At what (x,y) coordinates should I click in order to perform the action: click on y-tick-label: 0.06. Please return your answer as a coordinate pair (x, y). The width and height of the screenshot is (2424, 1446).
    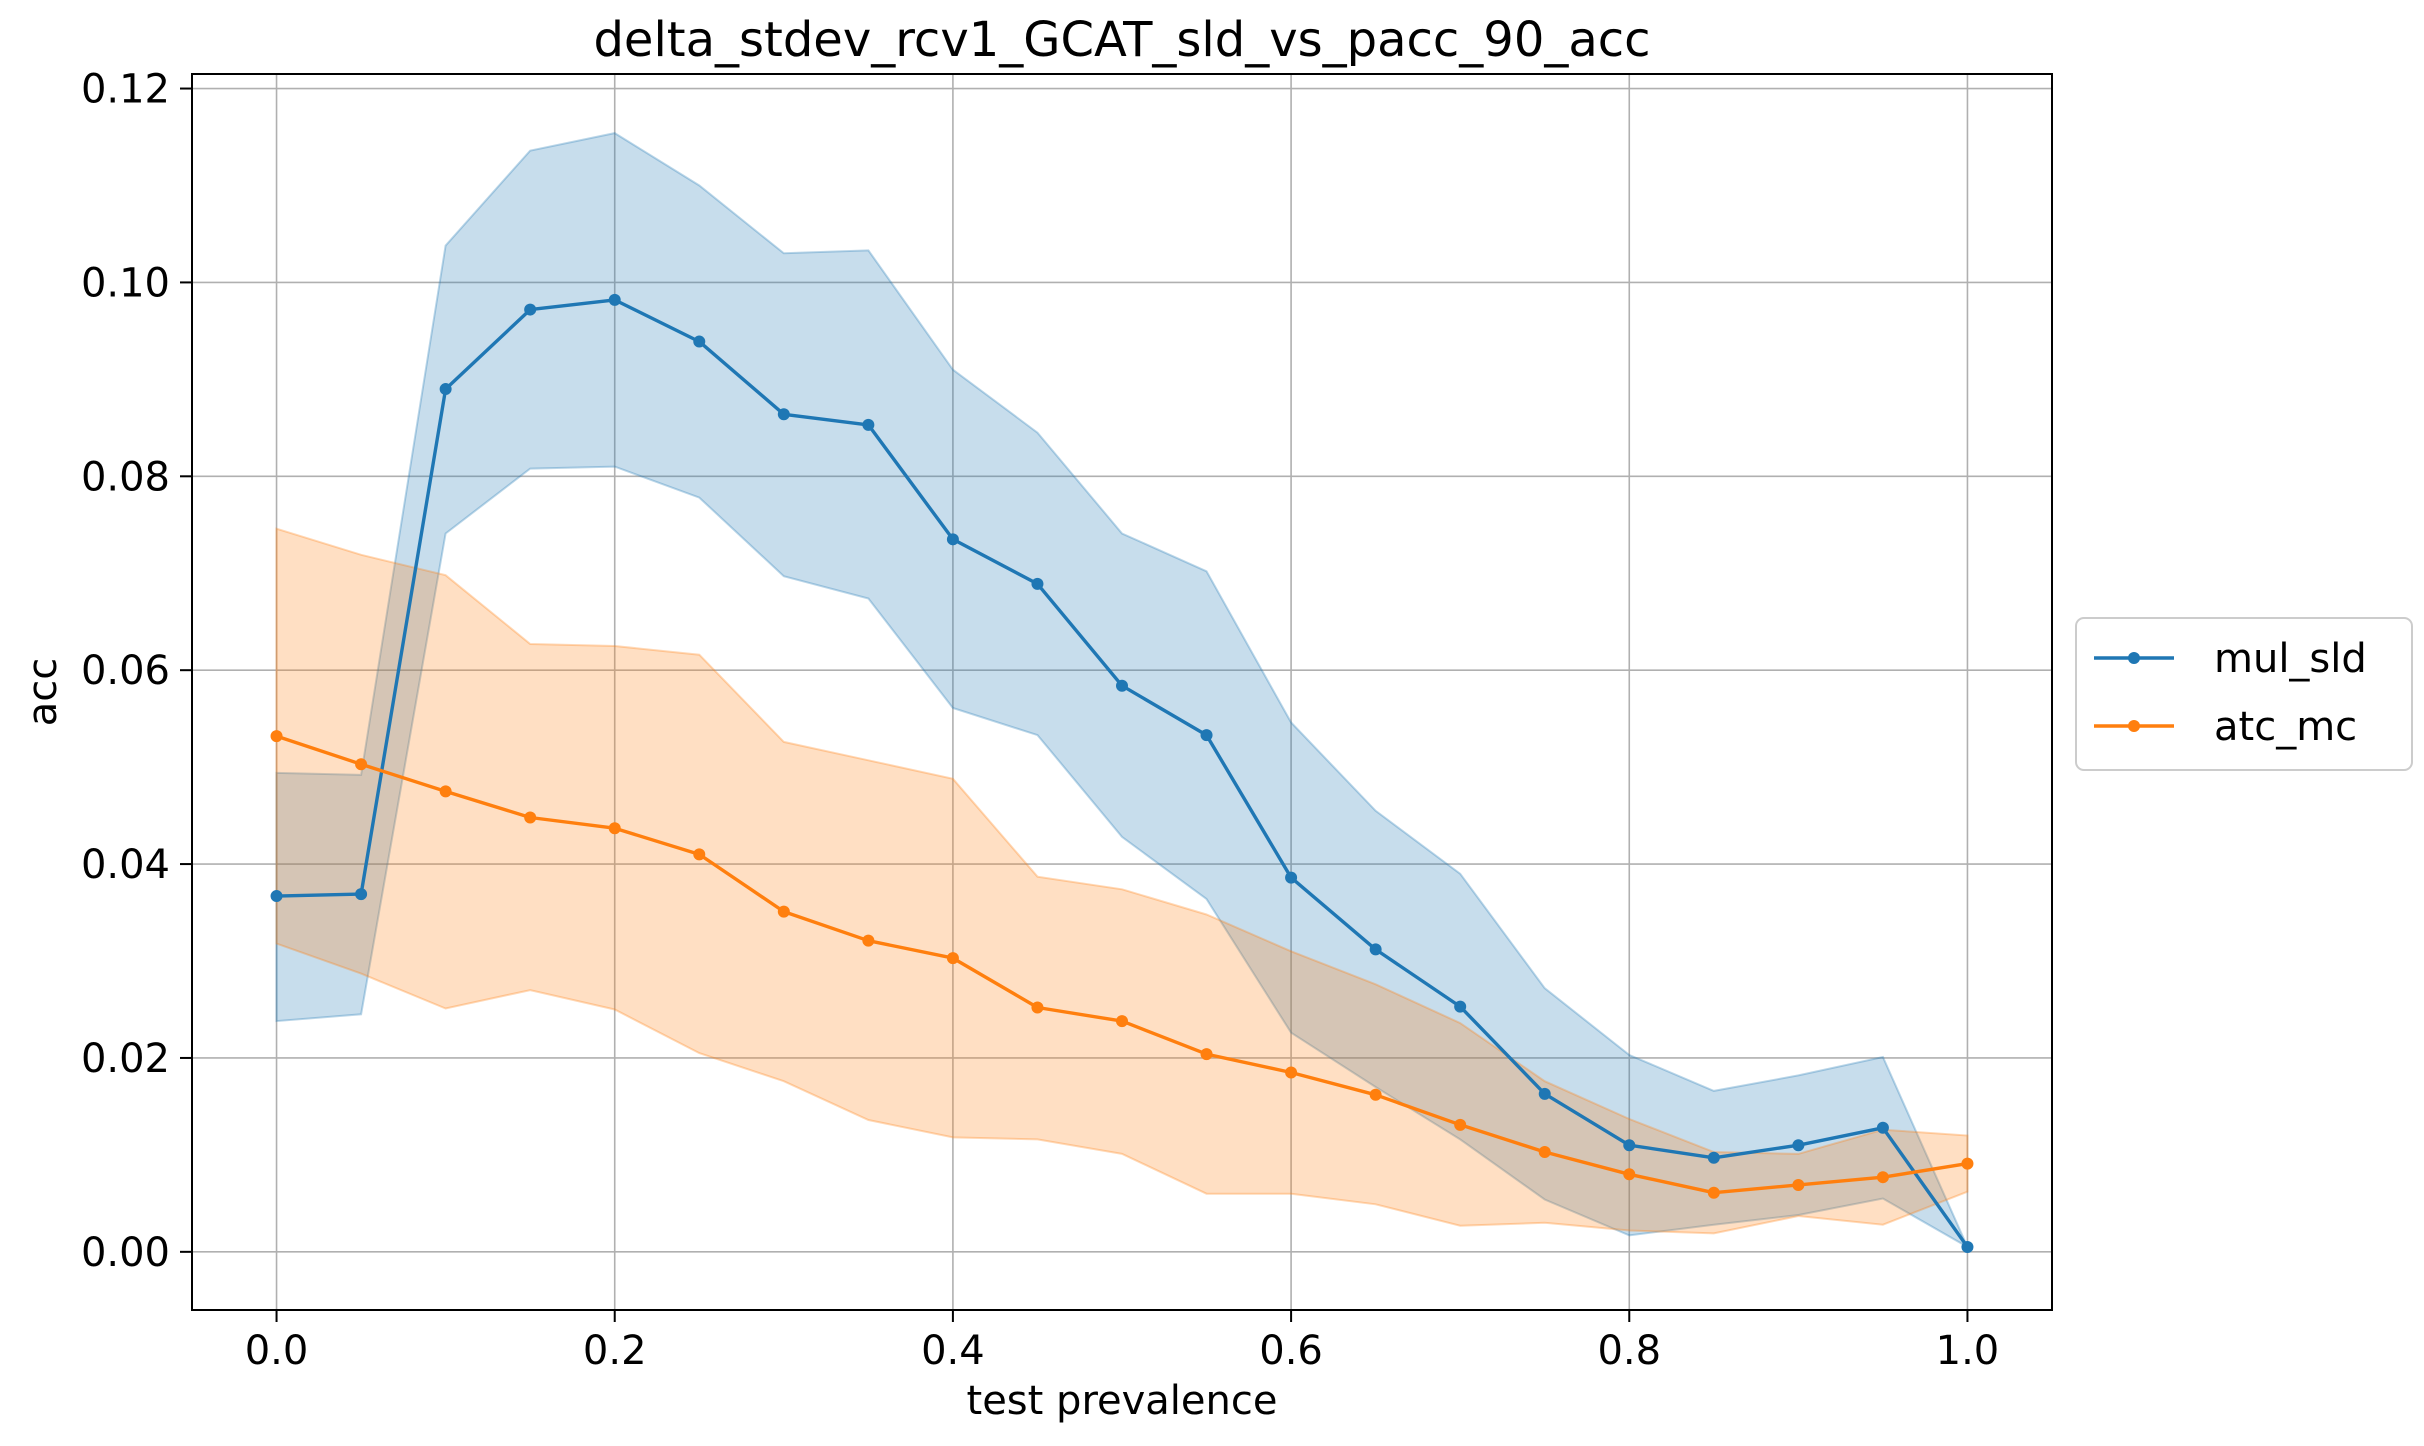
    Looking at the image, I should click on (125, 671).